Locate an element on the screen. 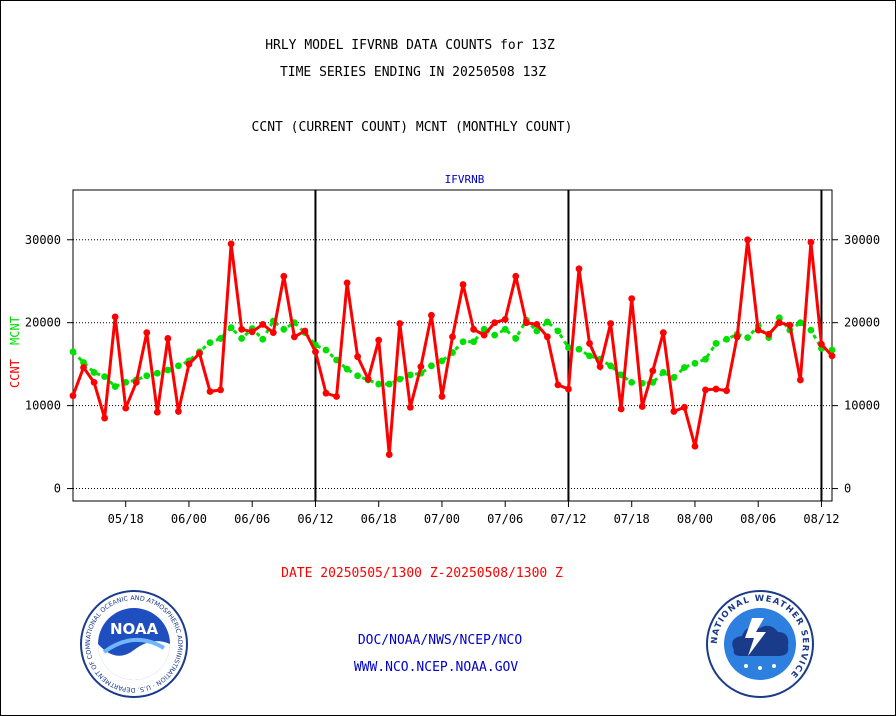 This screenshot has width=896, height=716. y-tick-label-left: 0 is located at coordinates (57, 489).